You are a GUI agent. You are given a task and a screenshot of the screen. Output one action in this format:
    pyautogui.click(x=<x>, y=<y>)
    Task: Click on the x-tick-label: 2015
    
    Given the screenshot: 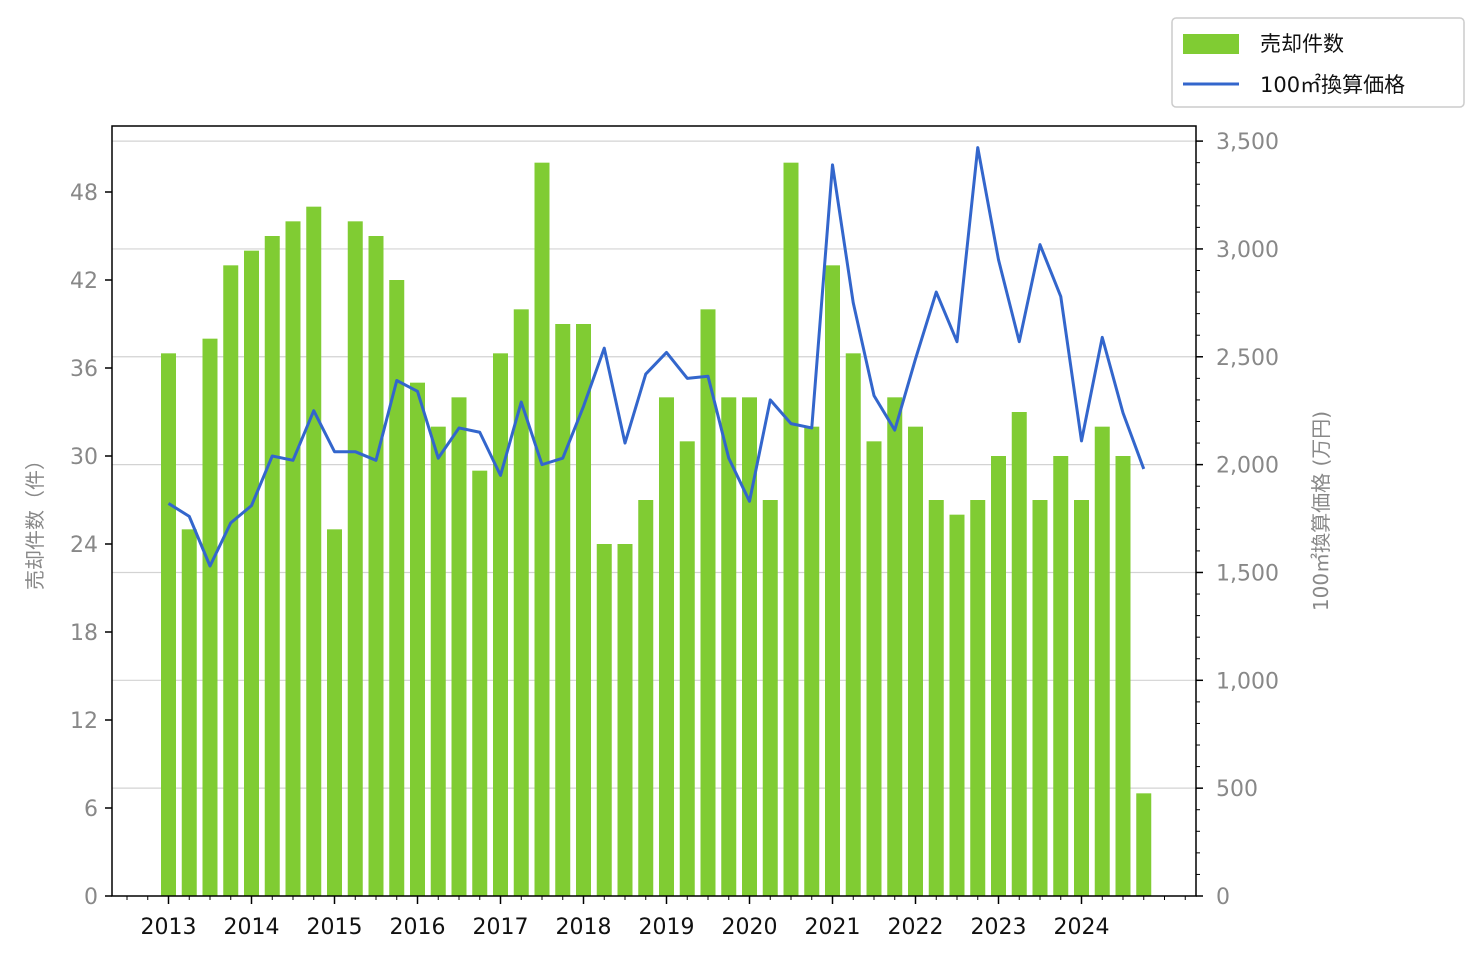 What is the action you would take?
    pyautogui.click(x=335, y=927)
    